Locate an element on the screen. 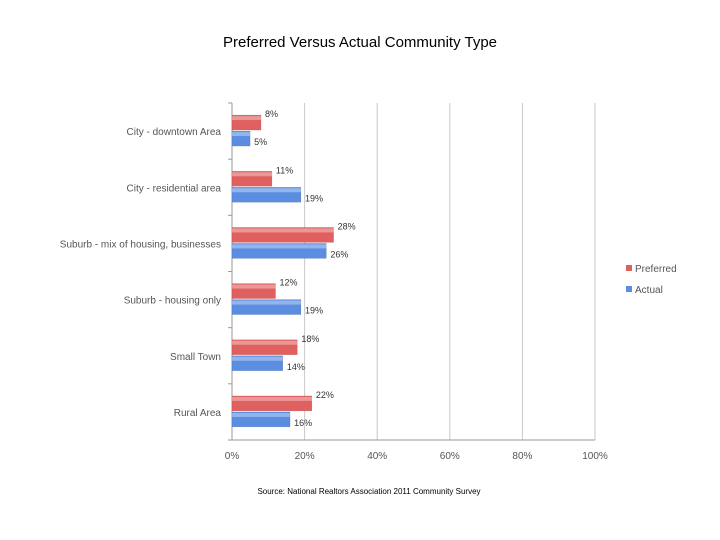 The width and height of the screenshot is (720, 540). data-label: 16% is located at coordinates (303, 423).